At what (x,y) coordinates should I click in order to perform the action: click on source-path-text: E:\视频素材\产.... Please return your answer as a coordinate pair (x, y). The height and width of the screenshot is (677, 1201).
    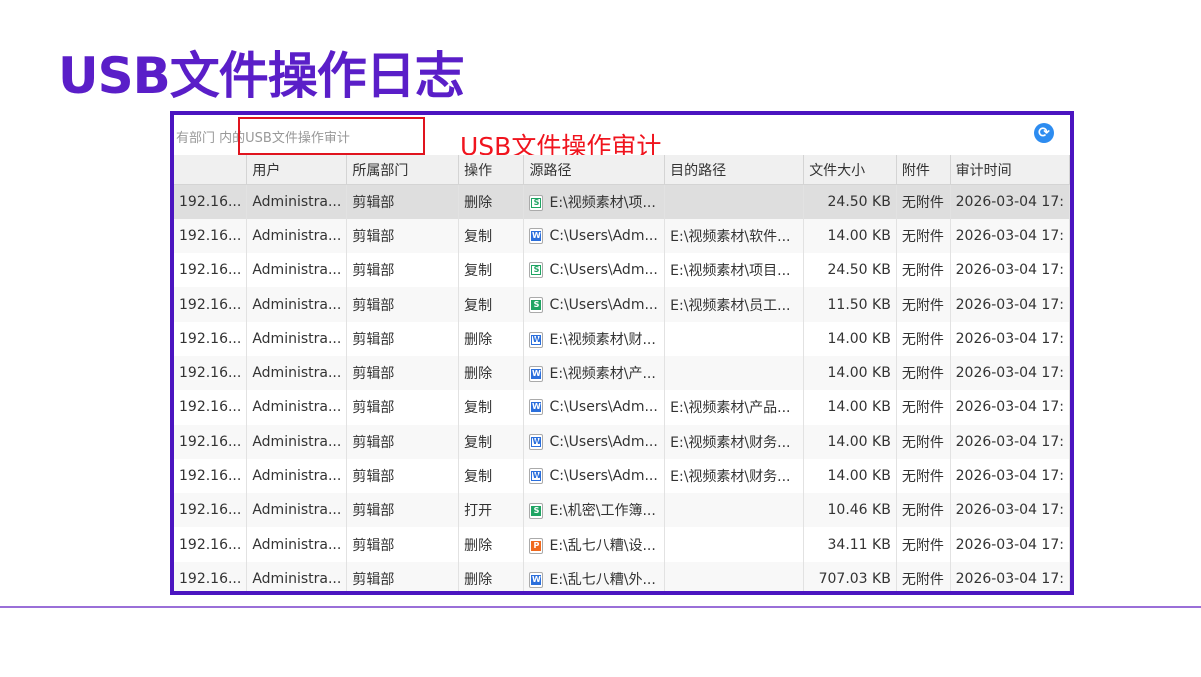
    Looking at the image, I should click on (602, 374).